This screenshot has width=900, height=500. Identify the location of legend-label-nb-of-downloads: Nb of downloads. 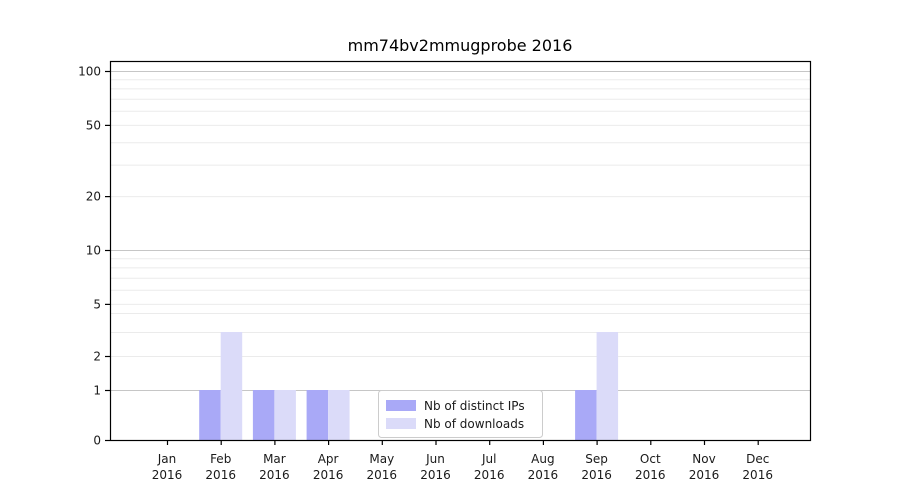
(474, 424).